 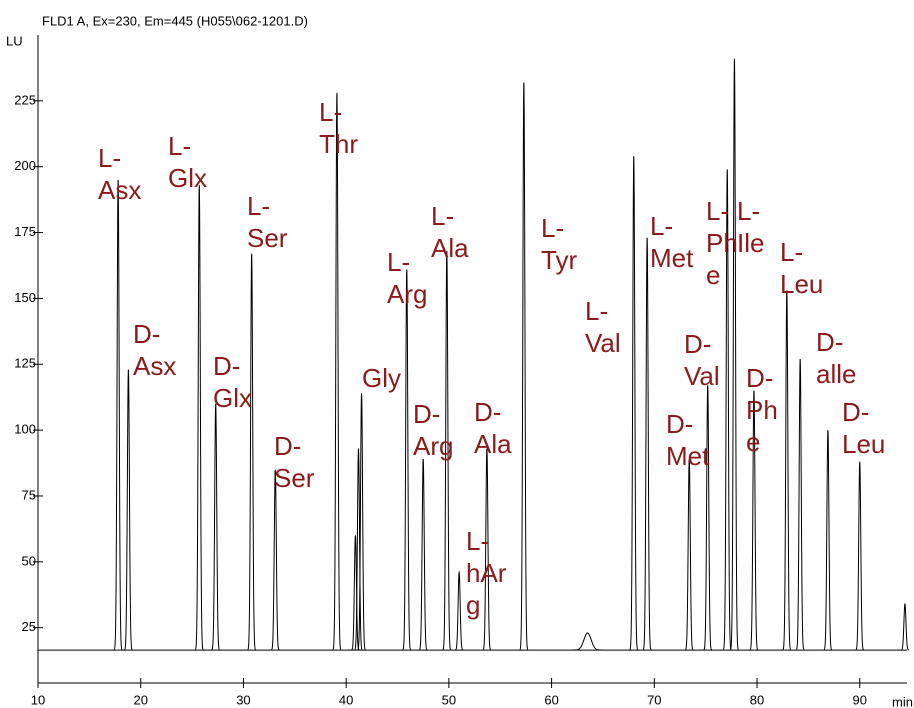 What do you see at coordinates (654, 699) in the screenshot?
I see `x-tick-label: 70` at bounding box center [654, 699].